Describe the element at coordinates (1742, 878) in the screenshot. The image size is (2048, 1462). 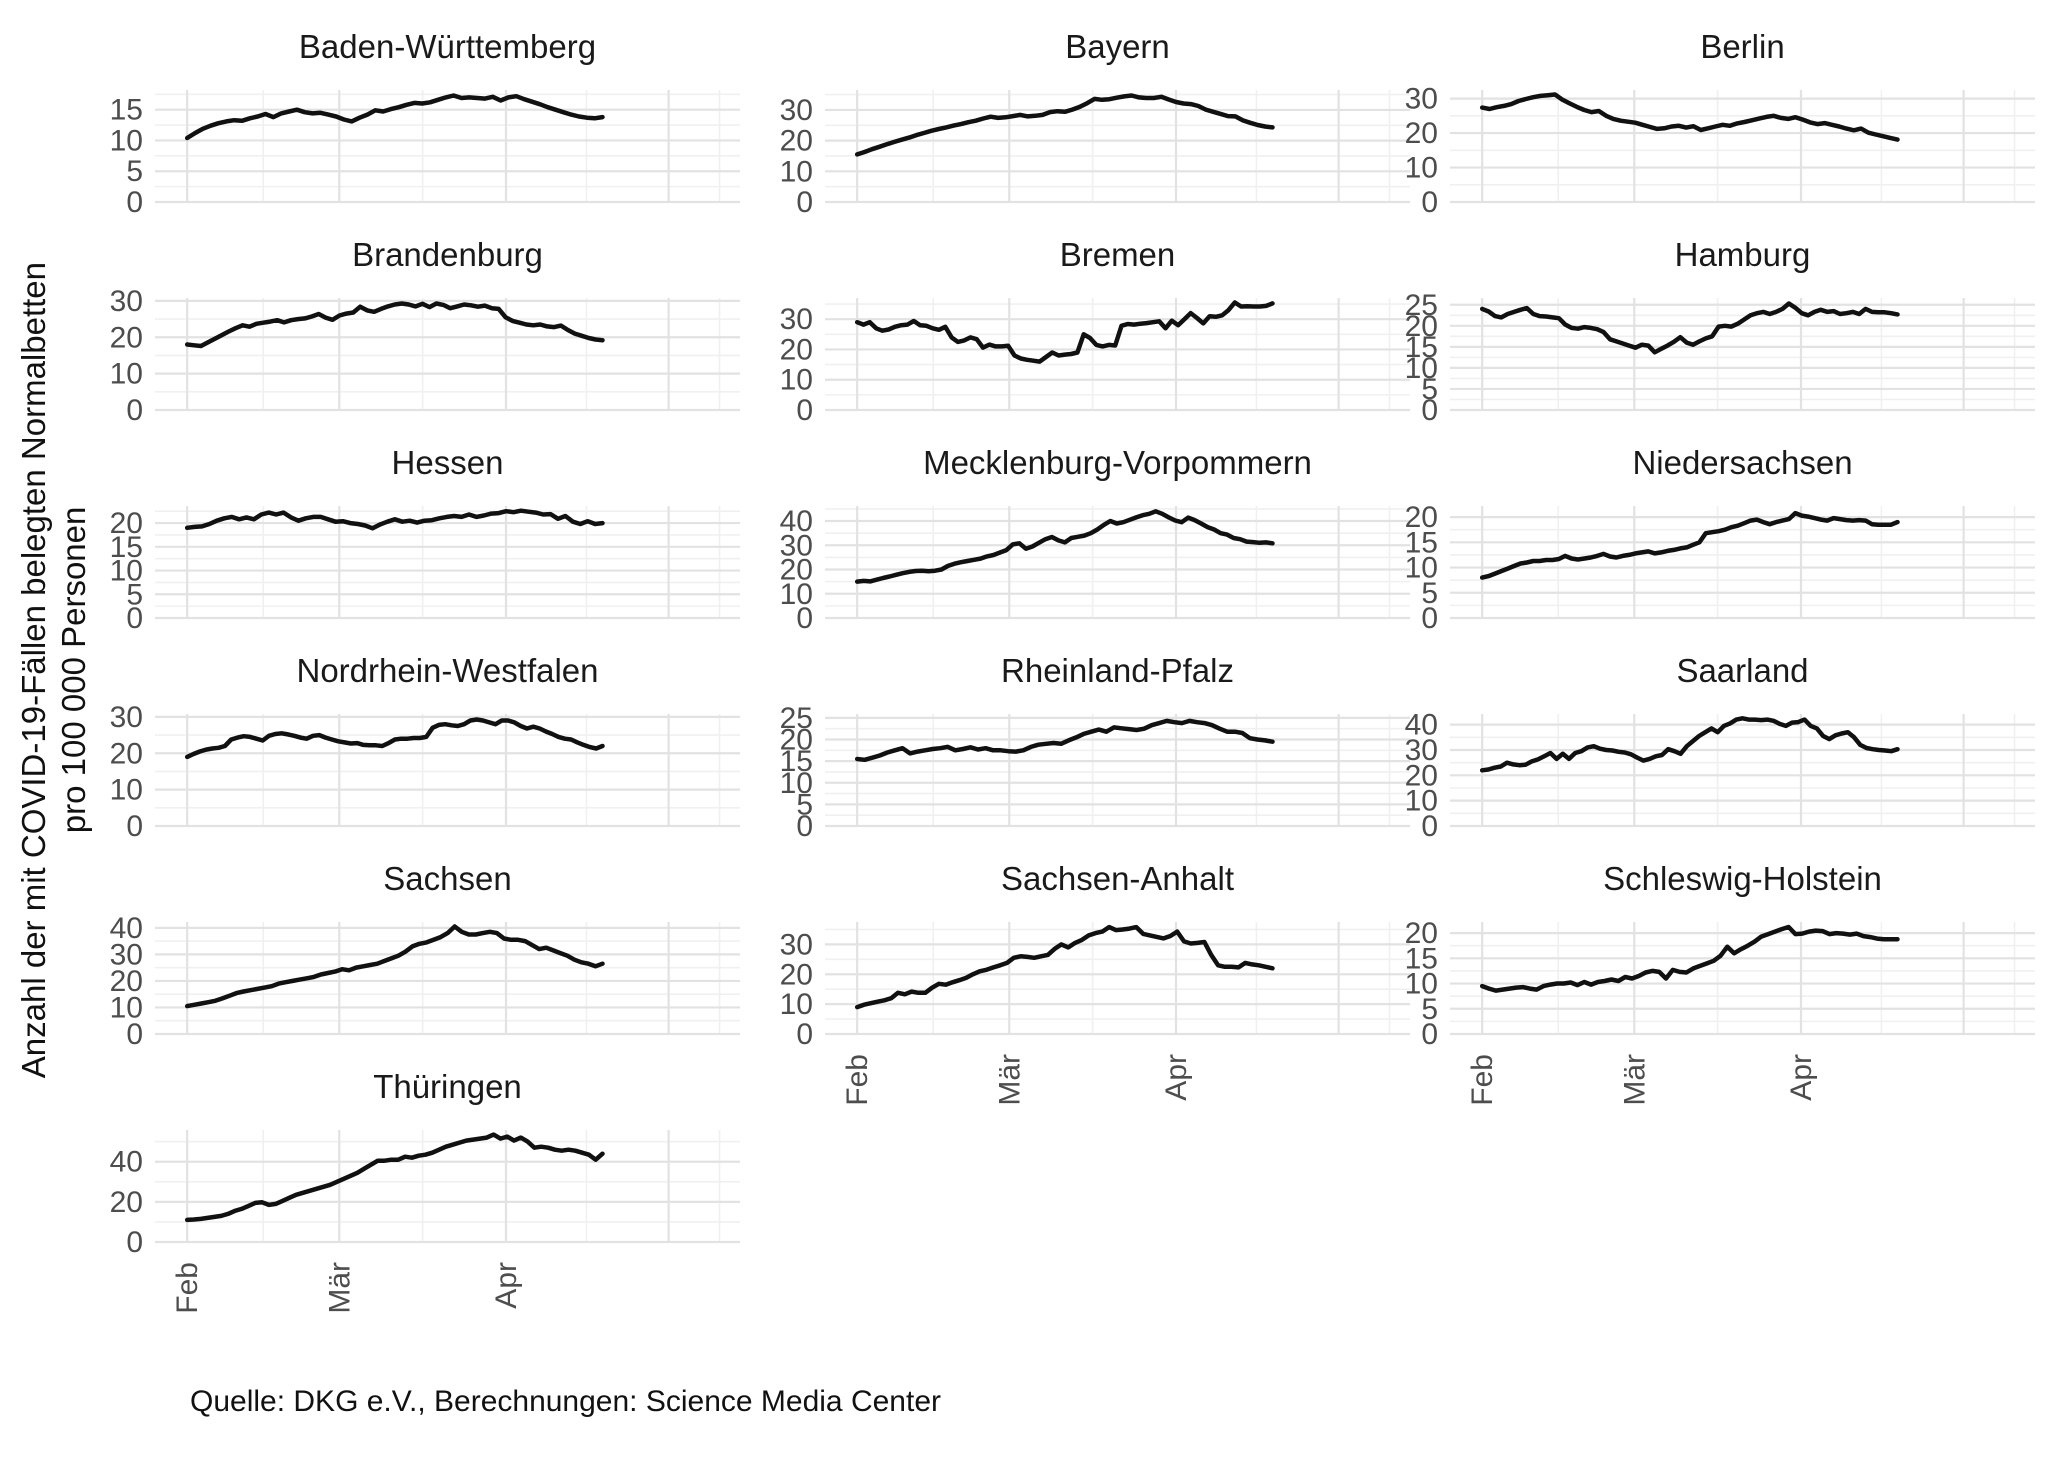
I see `panel-title-schleswig-holstein: Schleswig-Holstein` at that location.